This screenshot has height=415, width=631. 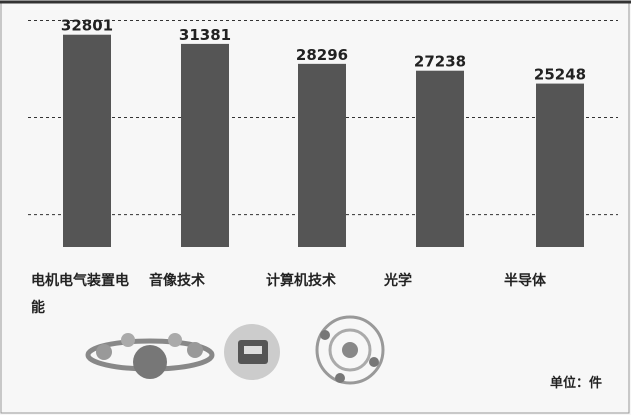 What do you see at coordinates (80, 294) in the screenshot?
I see `x-tick-label: 电机电气装置电能` at bounding box center [80, 294].